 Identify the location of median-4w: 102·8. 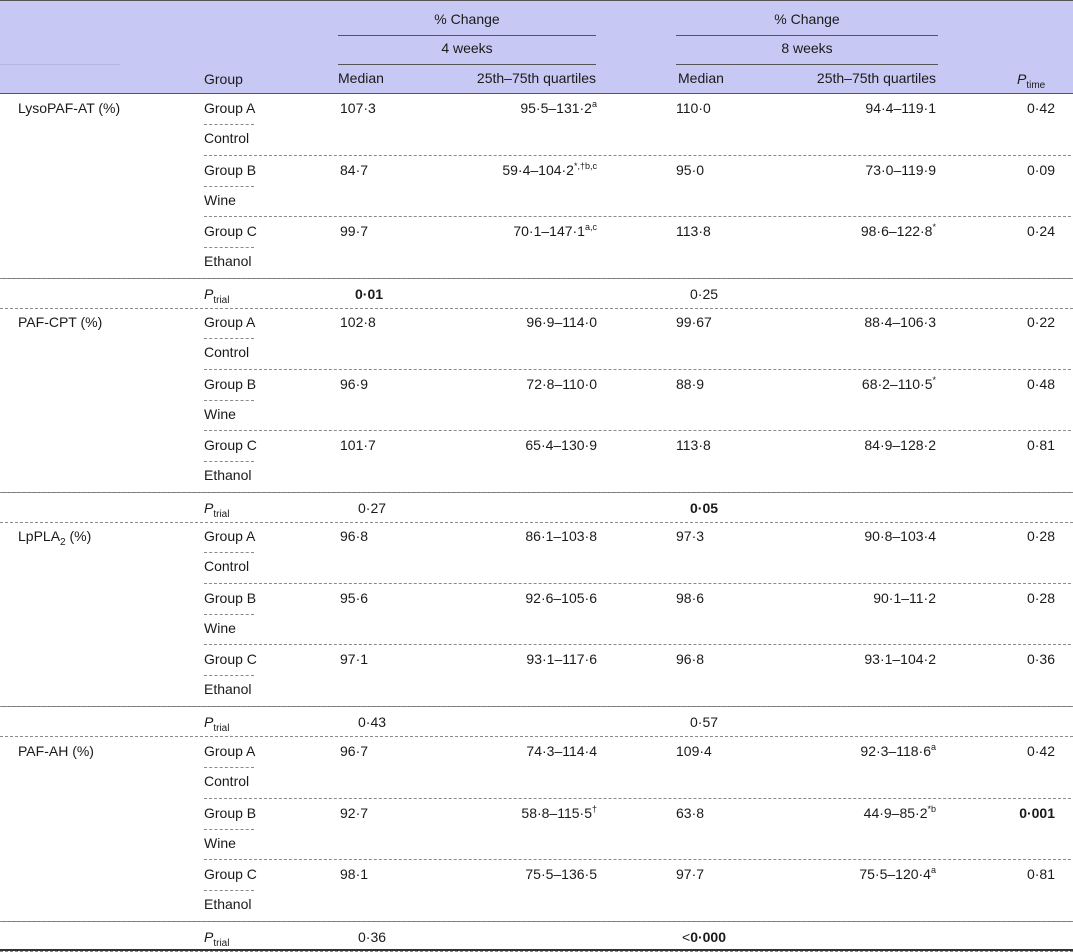
(358, 322).